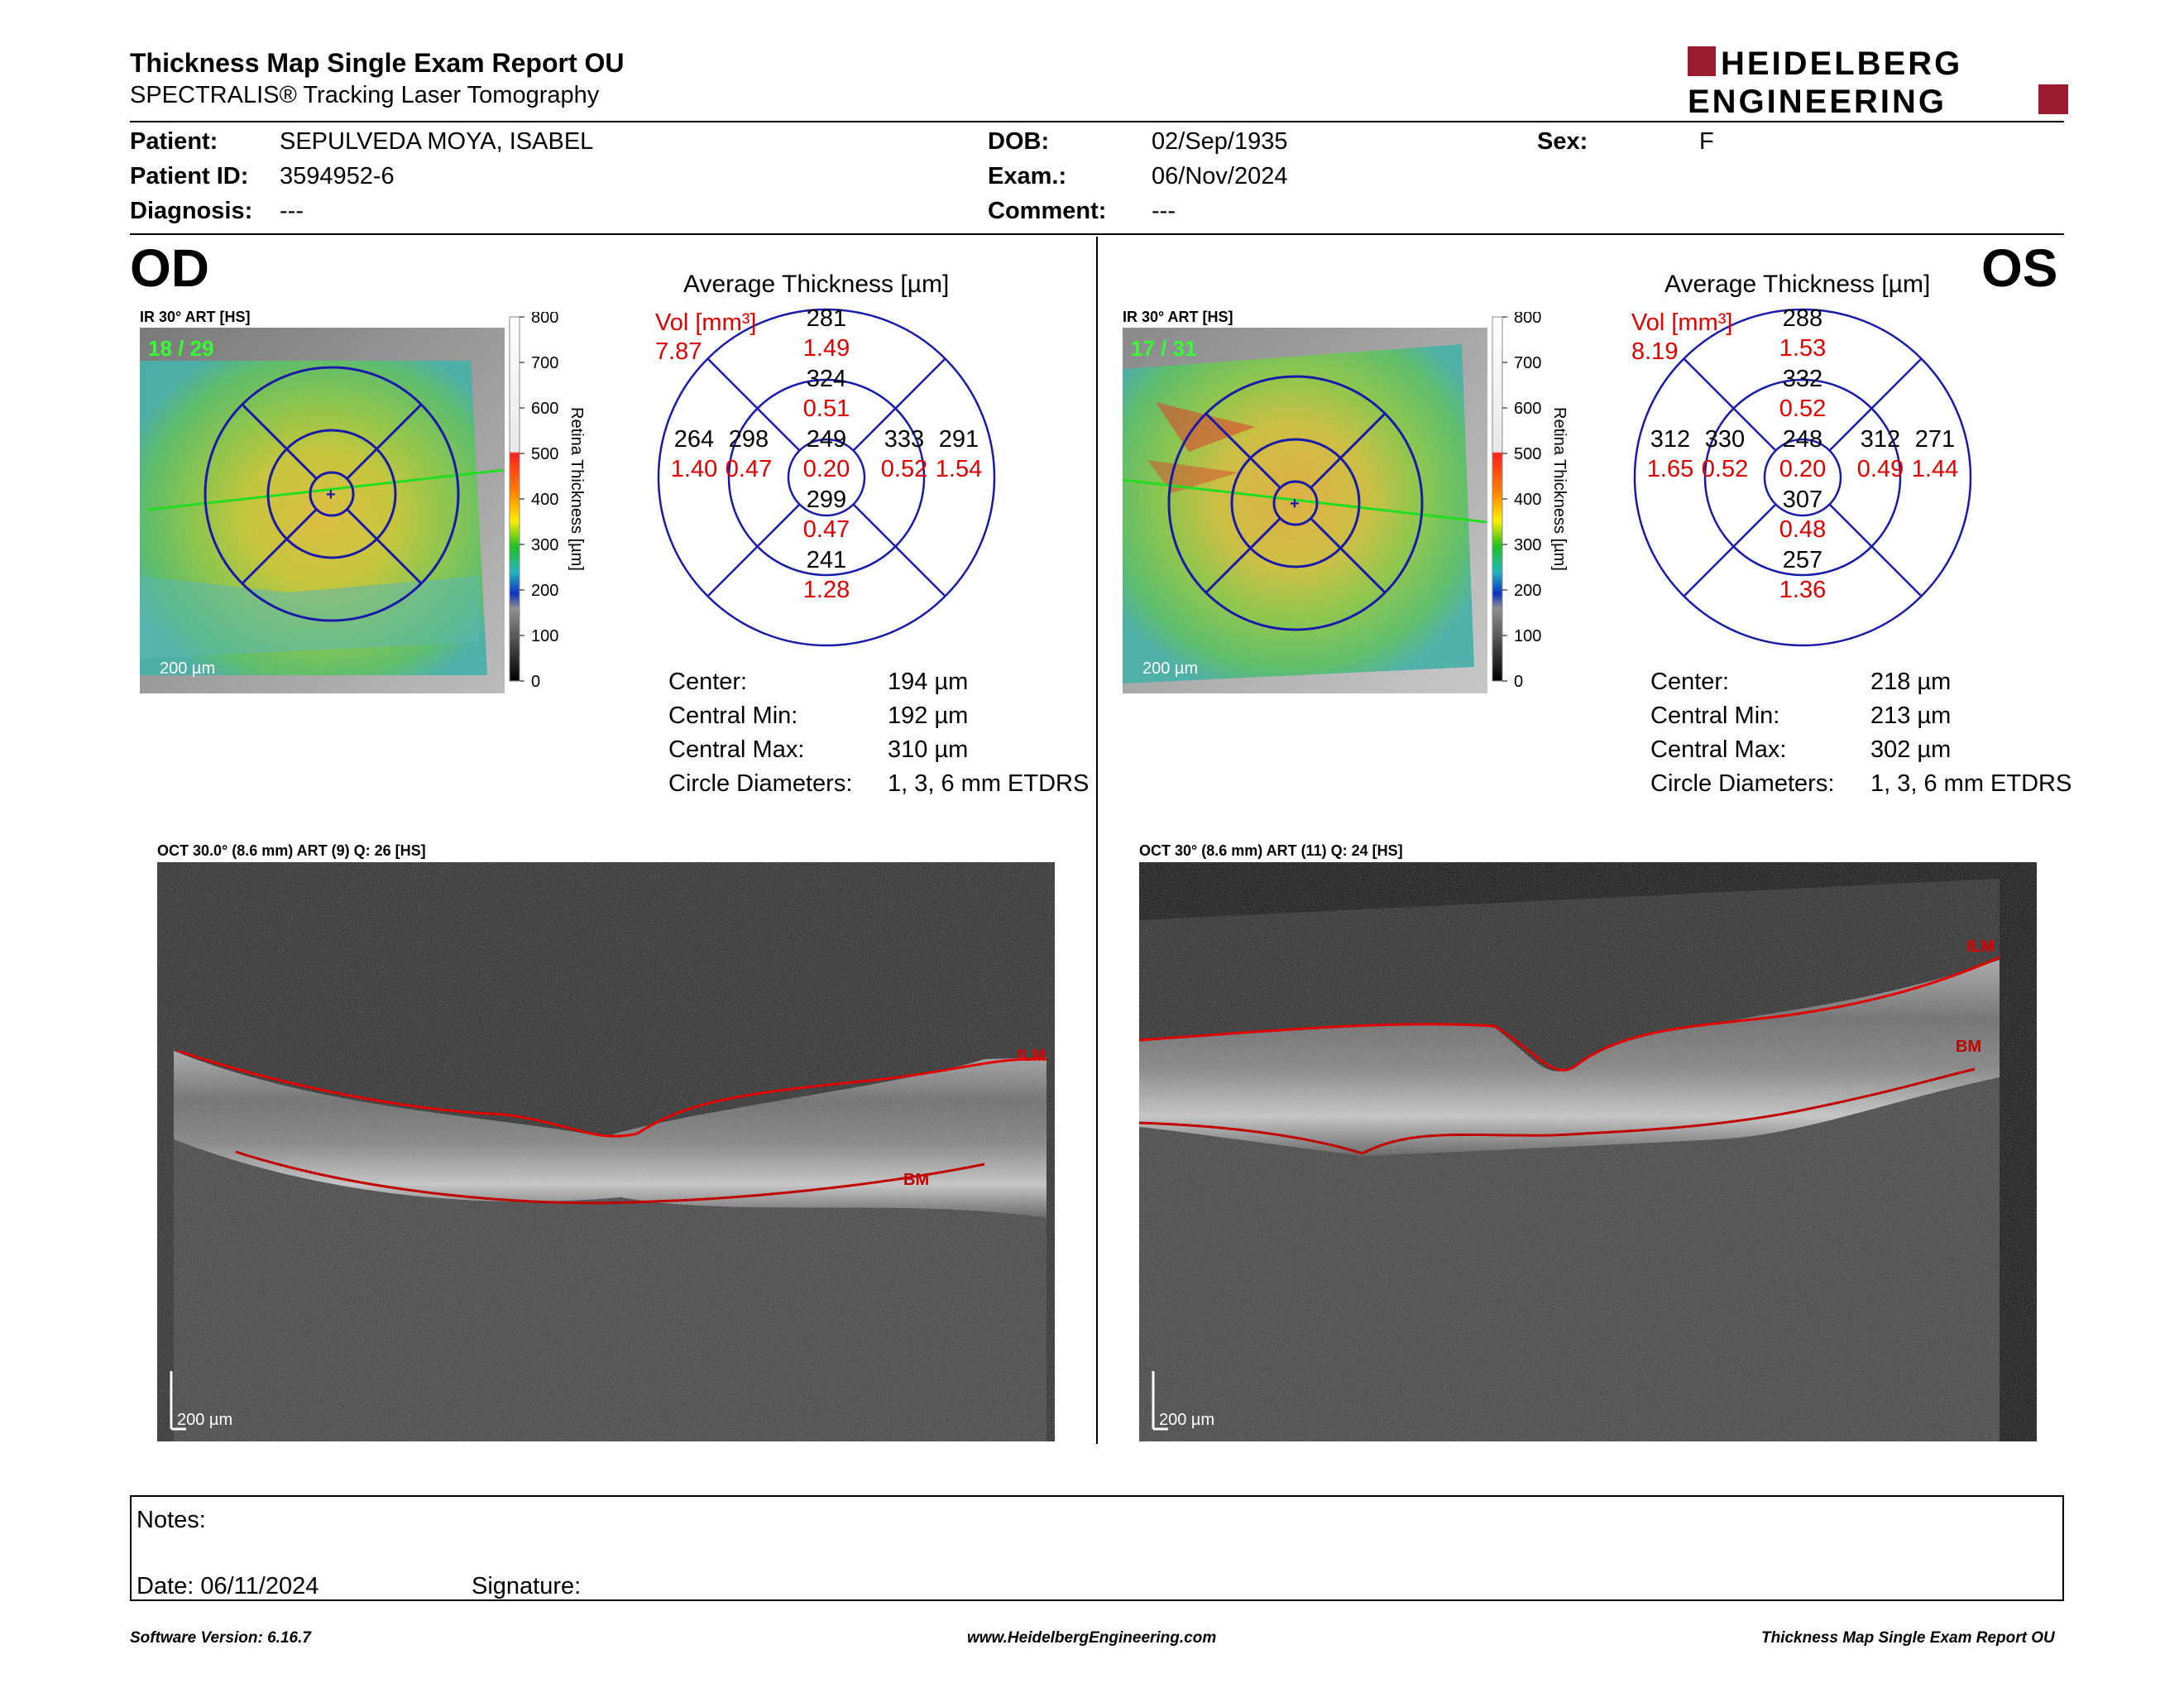 This screenshot has width=2184, height=1688. I want to click on etdrs-volume-inner-left: 0.47, so click(749, 469).